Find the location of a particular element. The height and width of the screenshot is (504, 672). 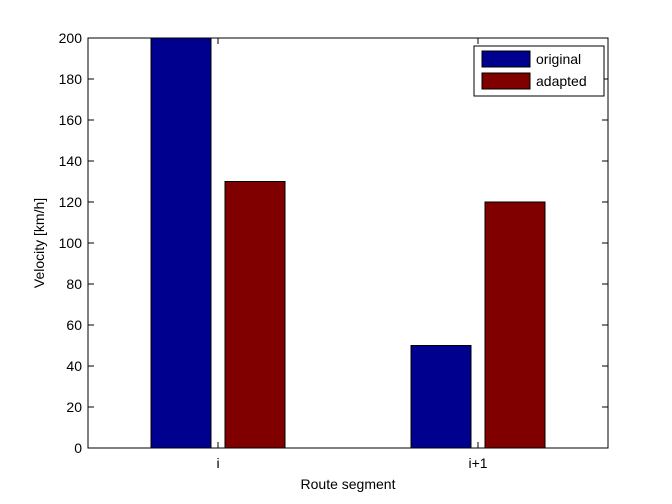

x-axis-label: Route segment is located at coordinates (348, 484).